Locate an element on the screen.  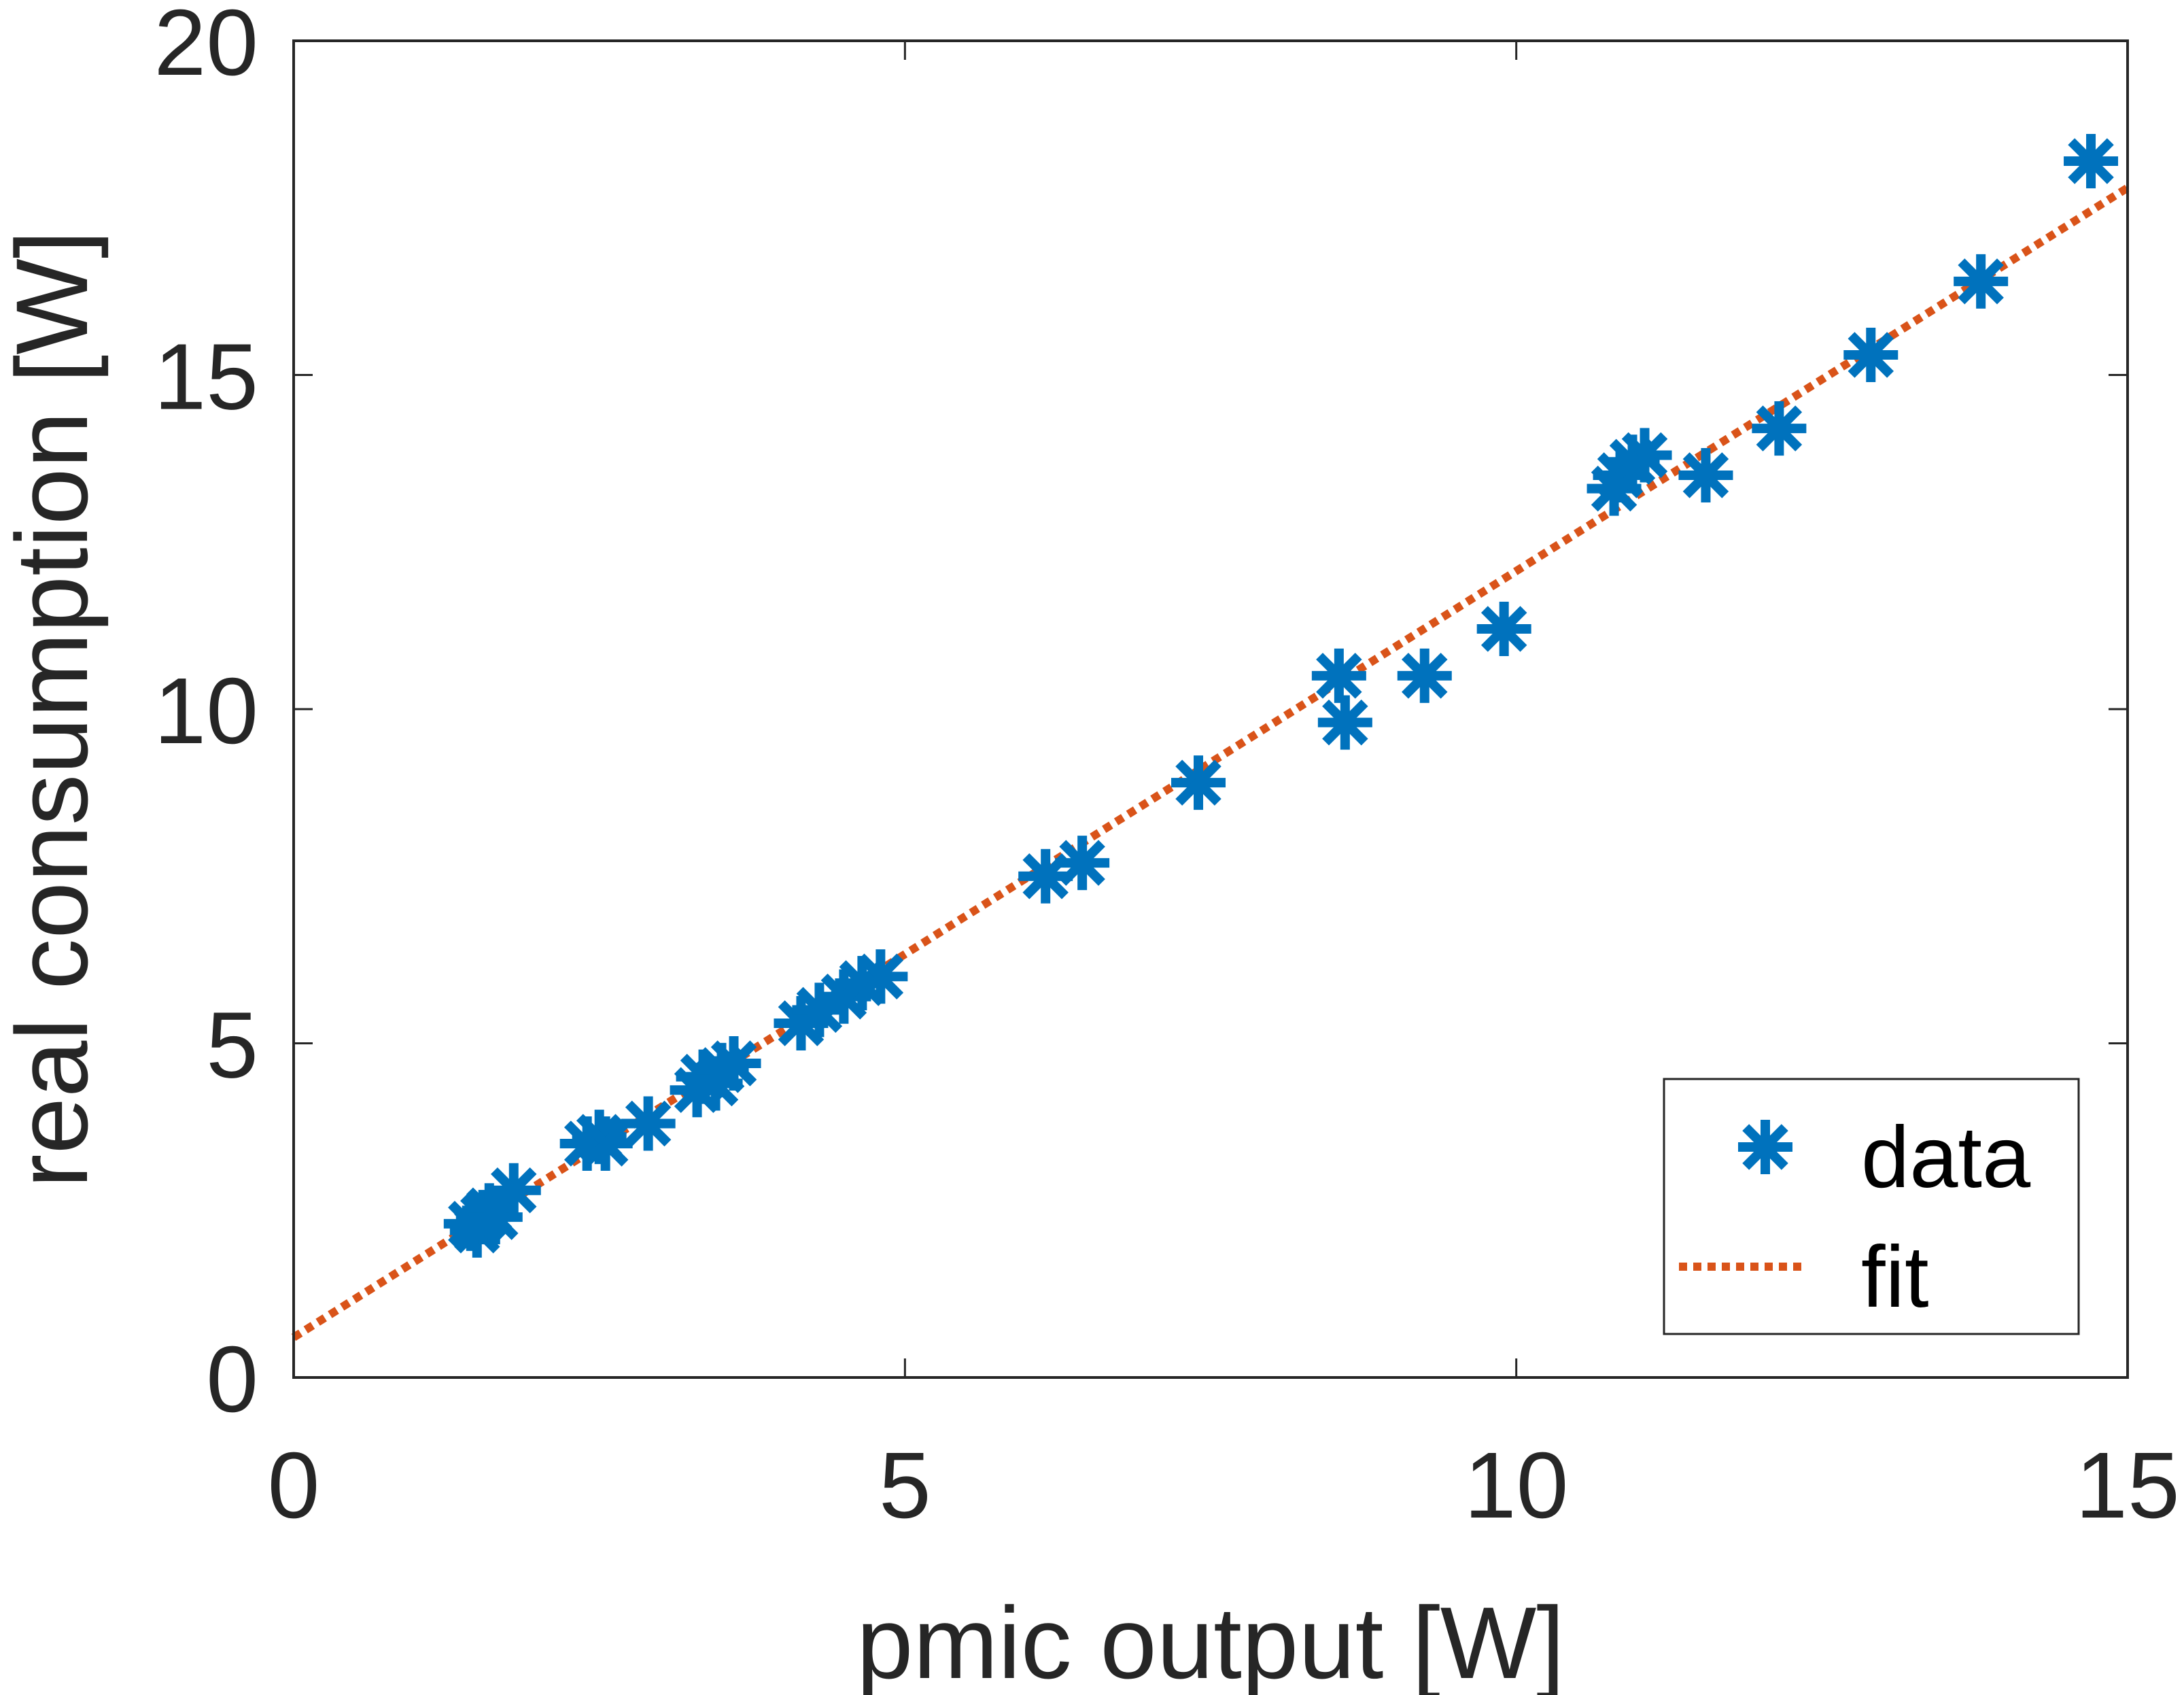
y-tick-label: 15 is located at coordinates (206, 377).